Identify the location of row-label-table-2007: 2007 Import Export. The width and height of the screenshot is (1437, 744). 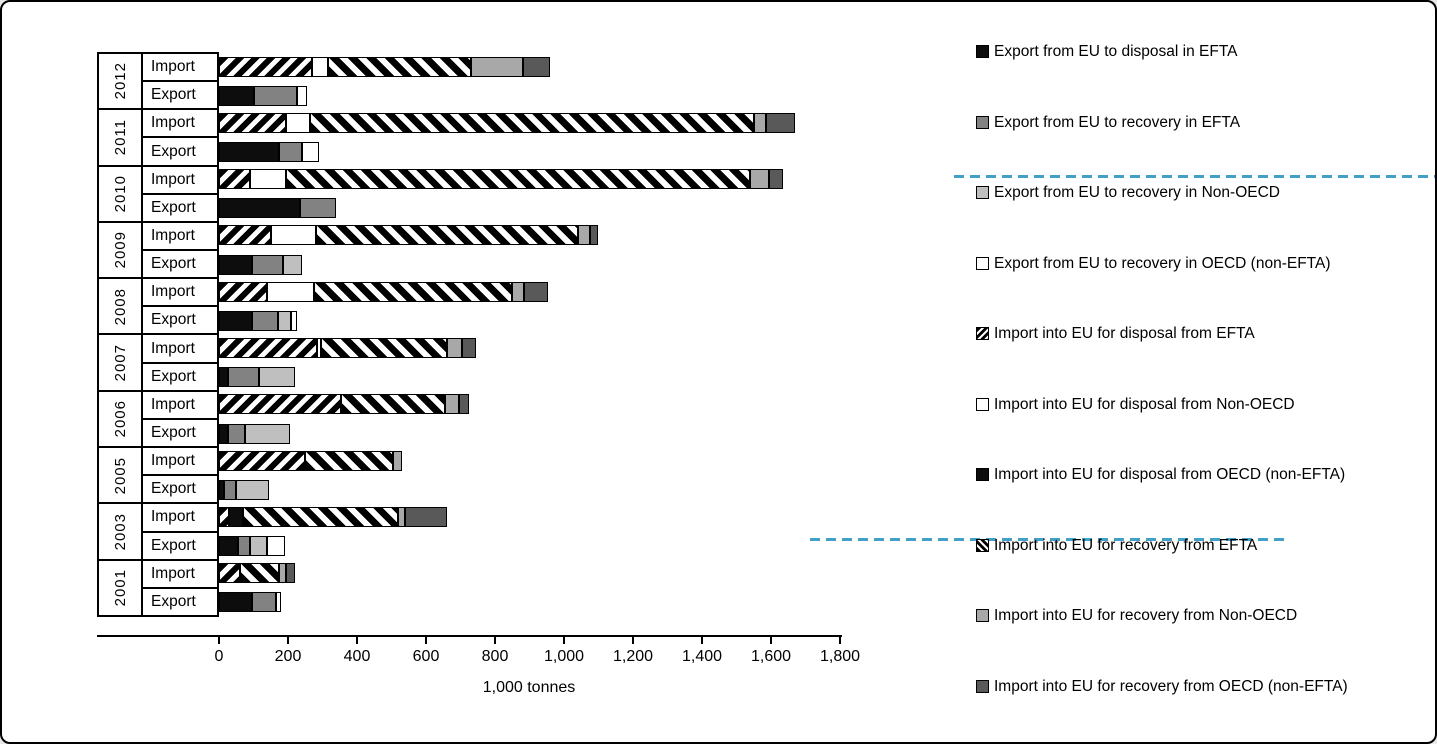
(158, 362).